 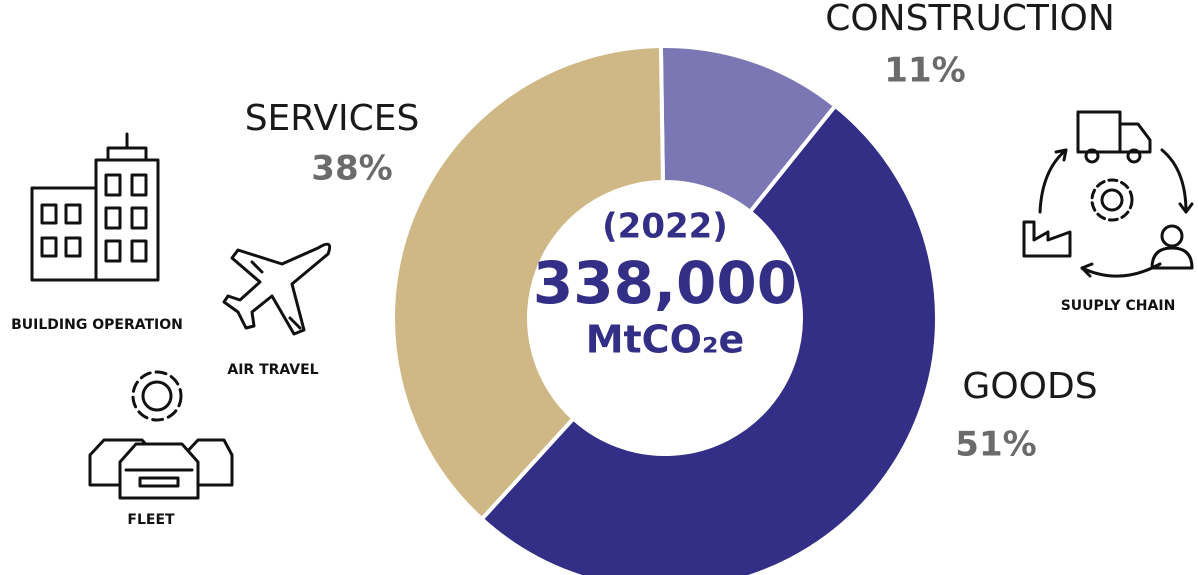 What do you see at coordinates (95, 207) in the screenshot?
I see `building-icon` at bounding box center [95, 207].